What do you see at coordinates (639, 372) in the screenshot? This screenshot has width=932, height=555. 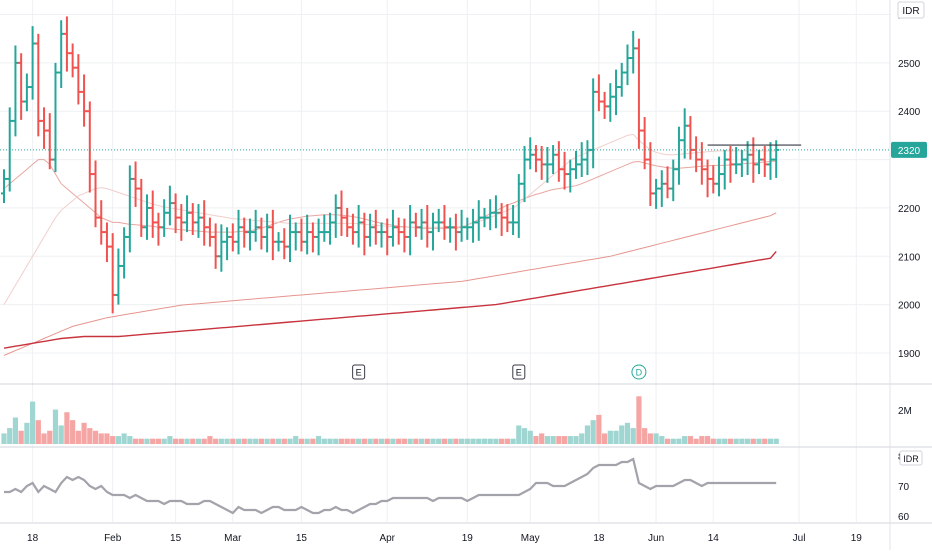 I see `event-marker-2: D` at bounding box center [639, 372].